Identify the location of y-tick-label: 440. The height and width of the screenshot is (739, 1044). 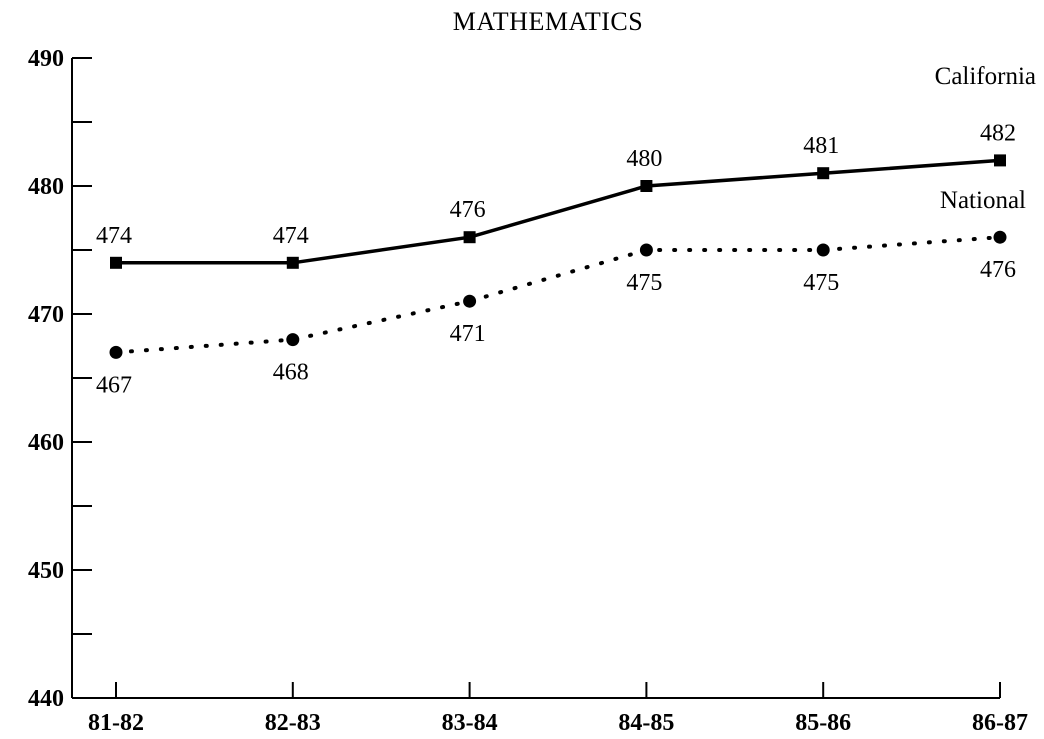
(46, 699).